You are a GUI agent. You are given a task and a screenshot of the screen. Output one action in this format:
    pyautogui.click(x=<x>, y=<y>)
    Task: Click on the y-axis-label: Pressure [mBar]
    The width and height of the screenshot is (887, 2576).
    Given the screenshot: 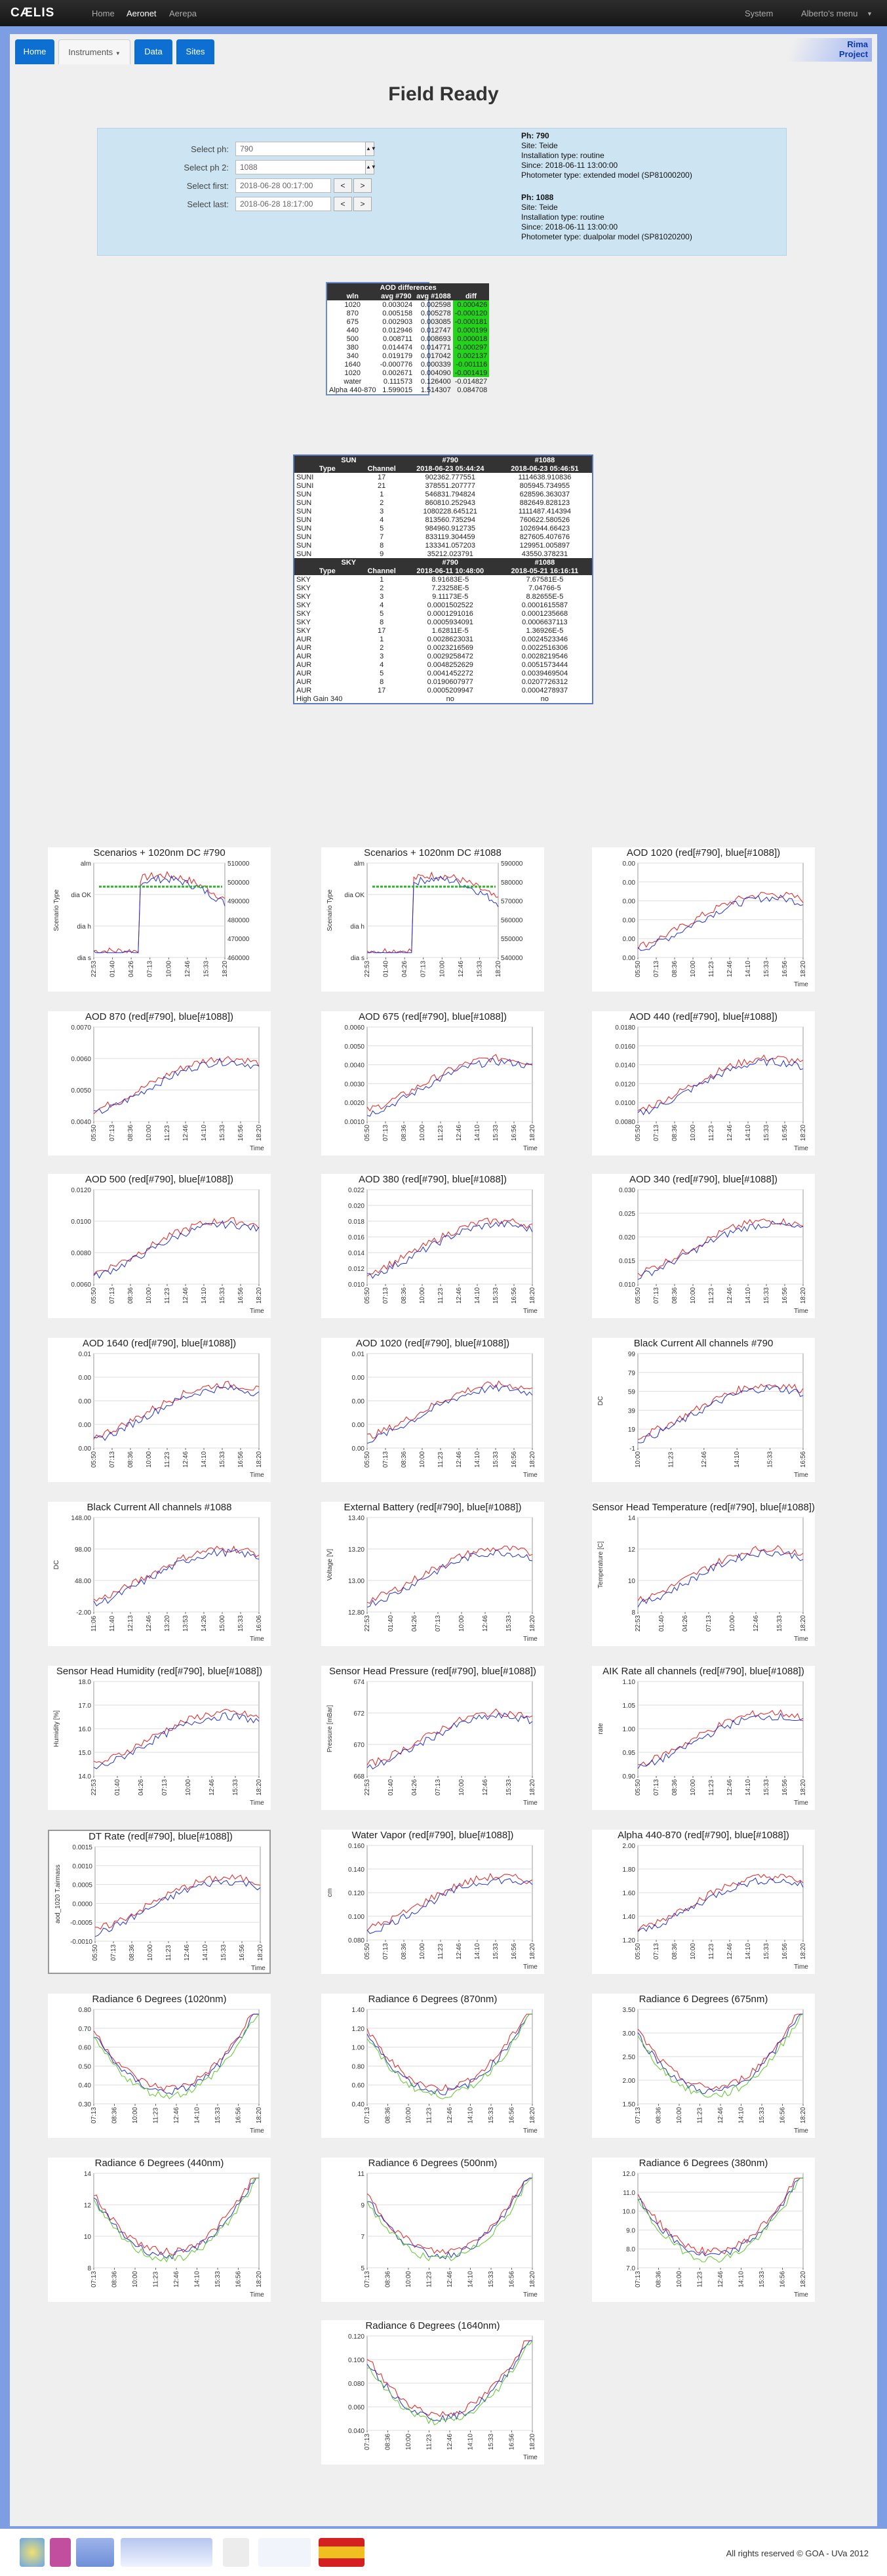 What is the action you would take?
    pyautogui.click(x=330, y=1728)
    